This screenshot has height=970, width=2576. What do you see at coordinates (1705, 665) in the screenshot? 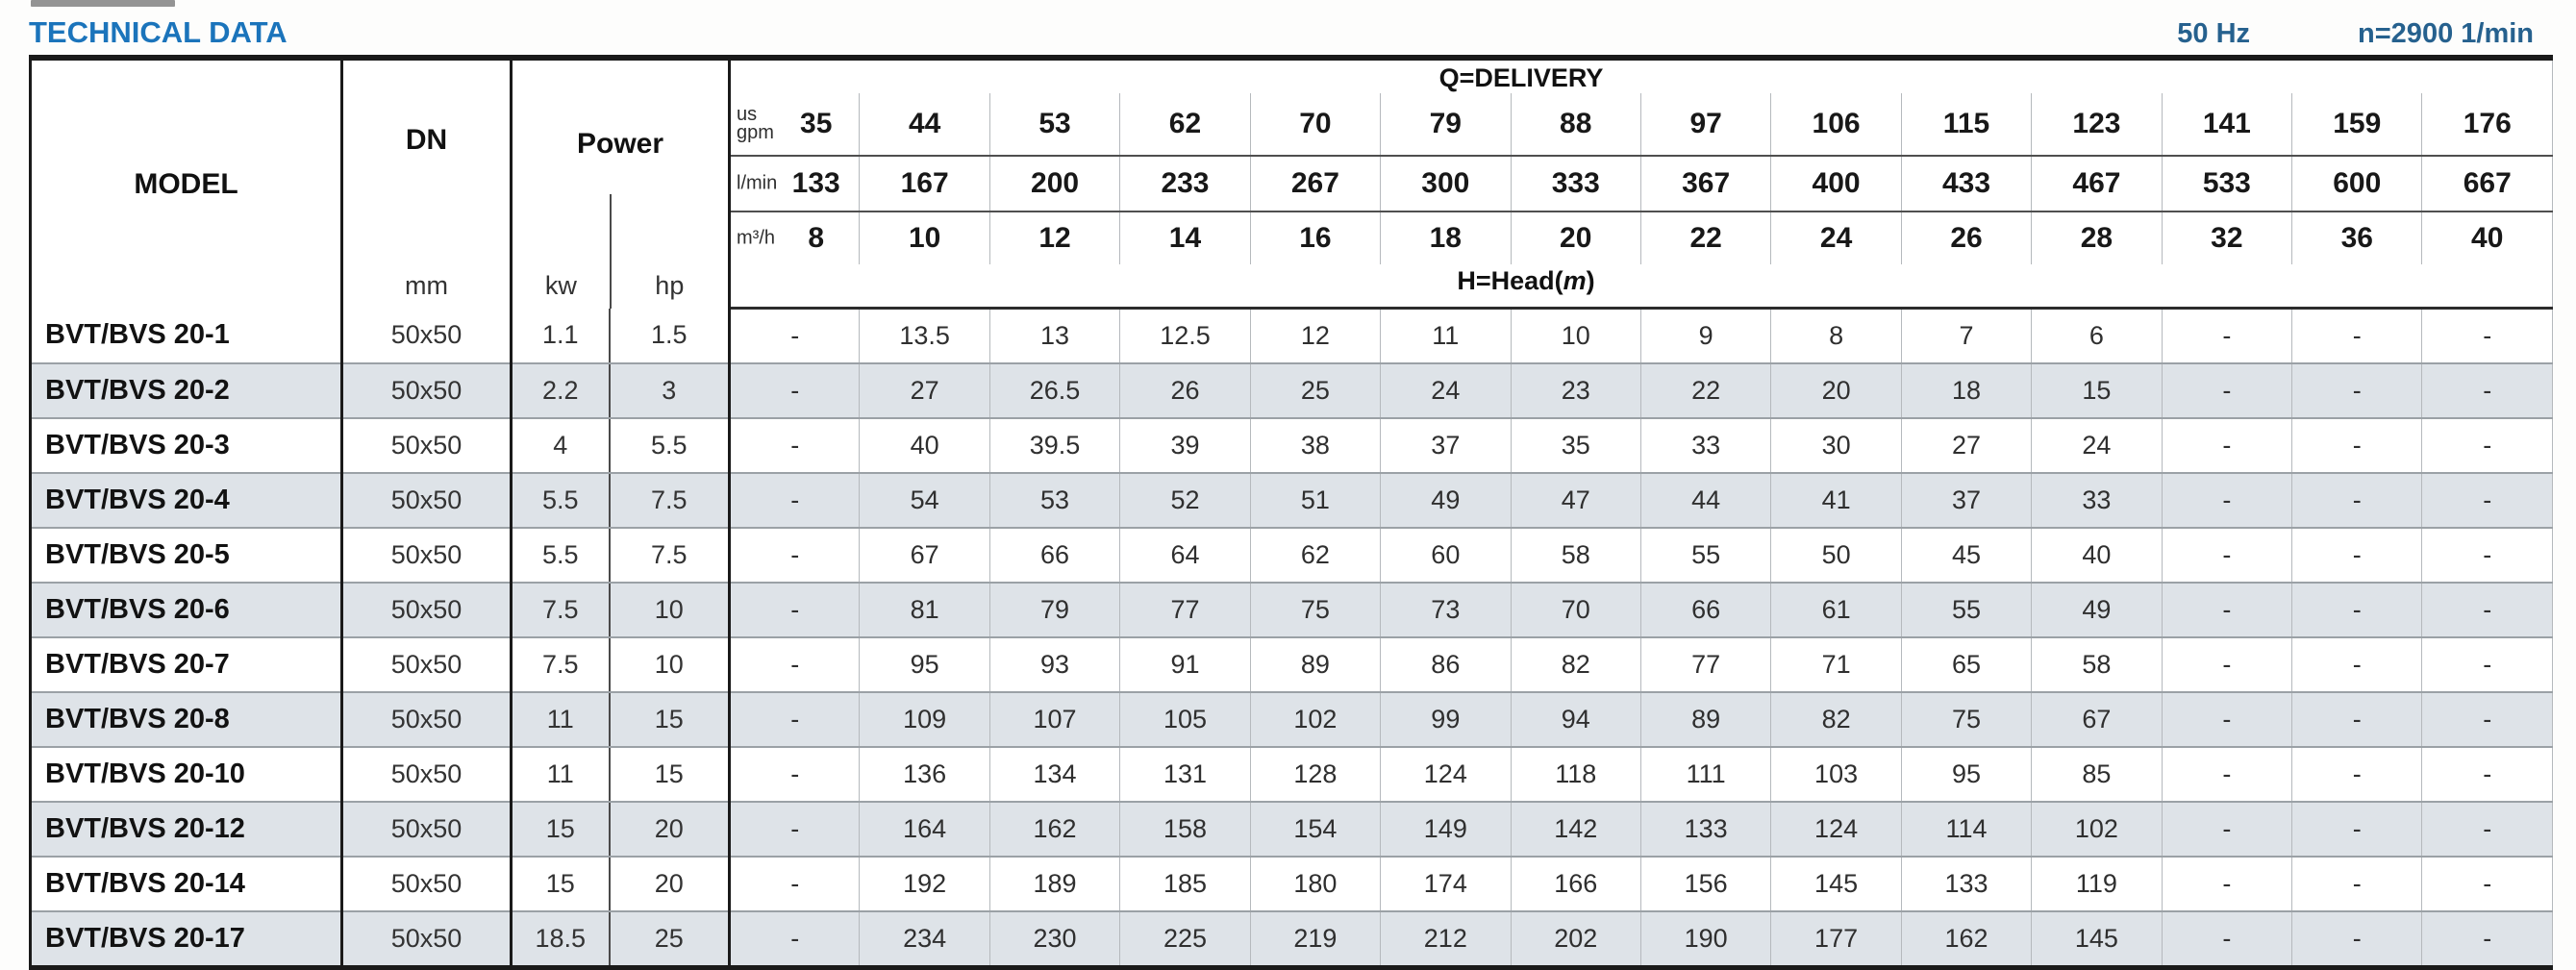
I see `head-value-cell: 77` at bounding box center [1705, 665].